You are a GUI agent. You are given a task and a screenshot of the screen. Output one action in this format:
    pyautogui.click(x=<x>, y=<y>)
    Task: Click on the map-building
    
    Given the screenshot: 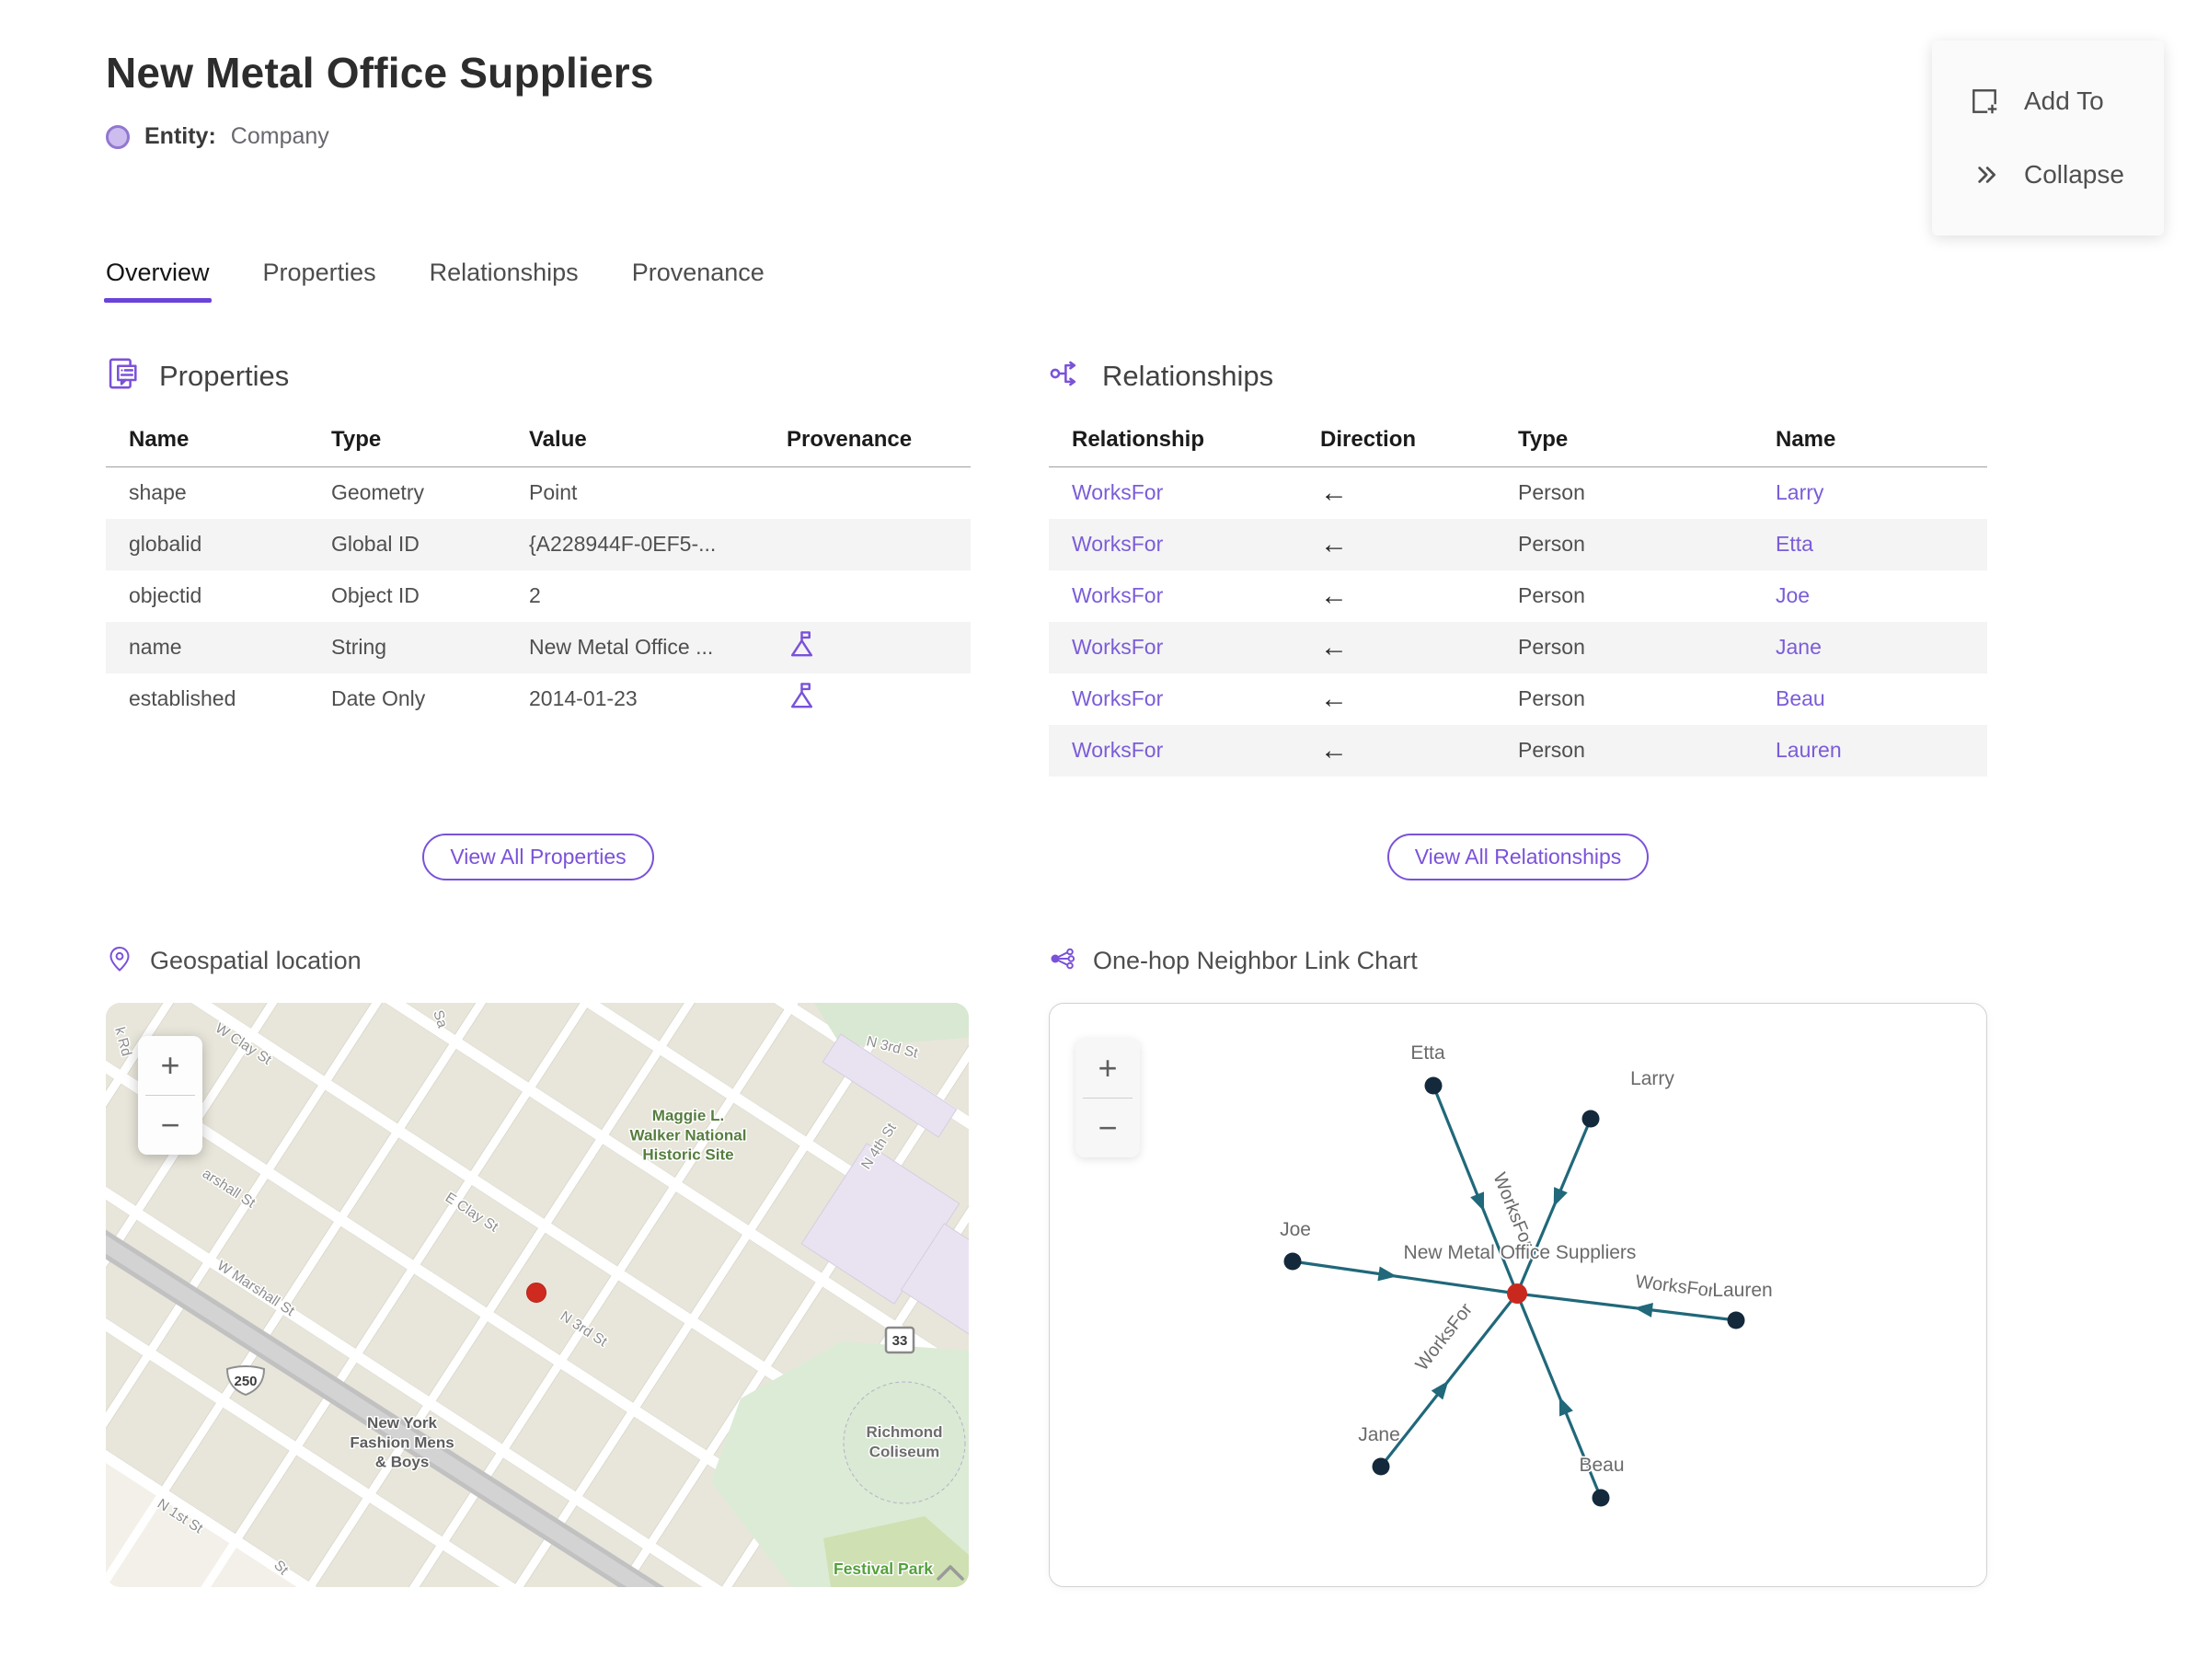 What is the action you would take?
    pyautogui.click(x=934, y=1284)
    